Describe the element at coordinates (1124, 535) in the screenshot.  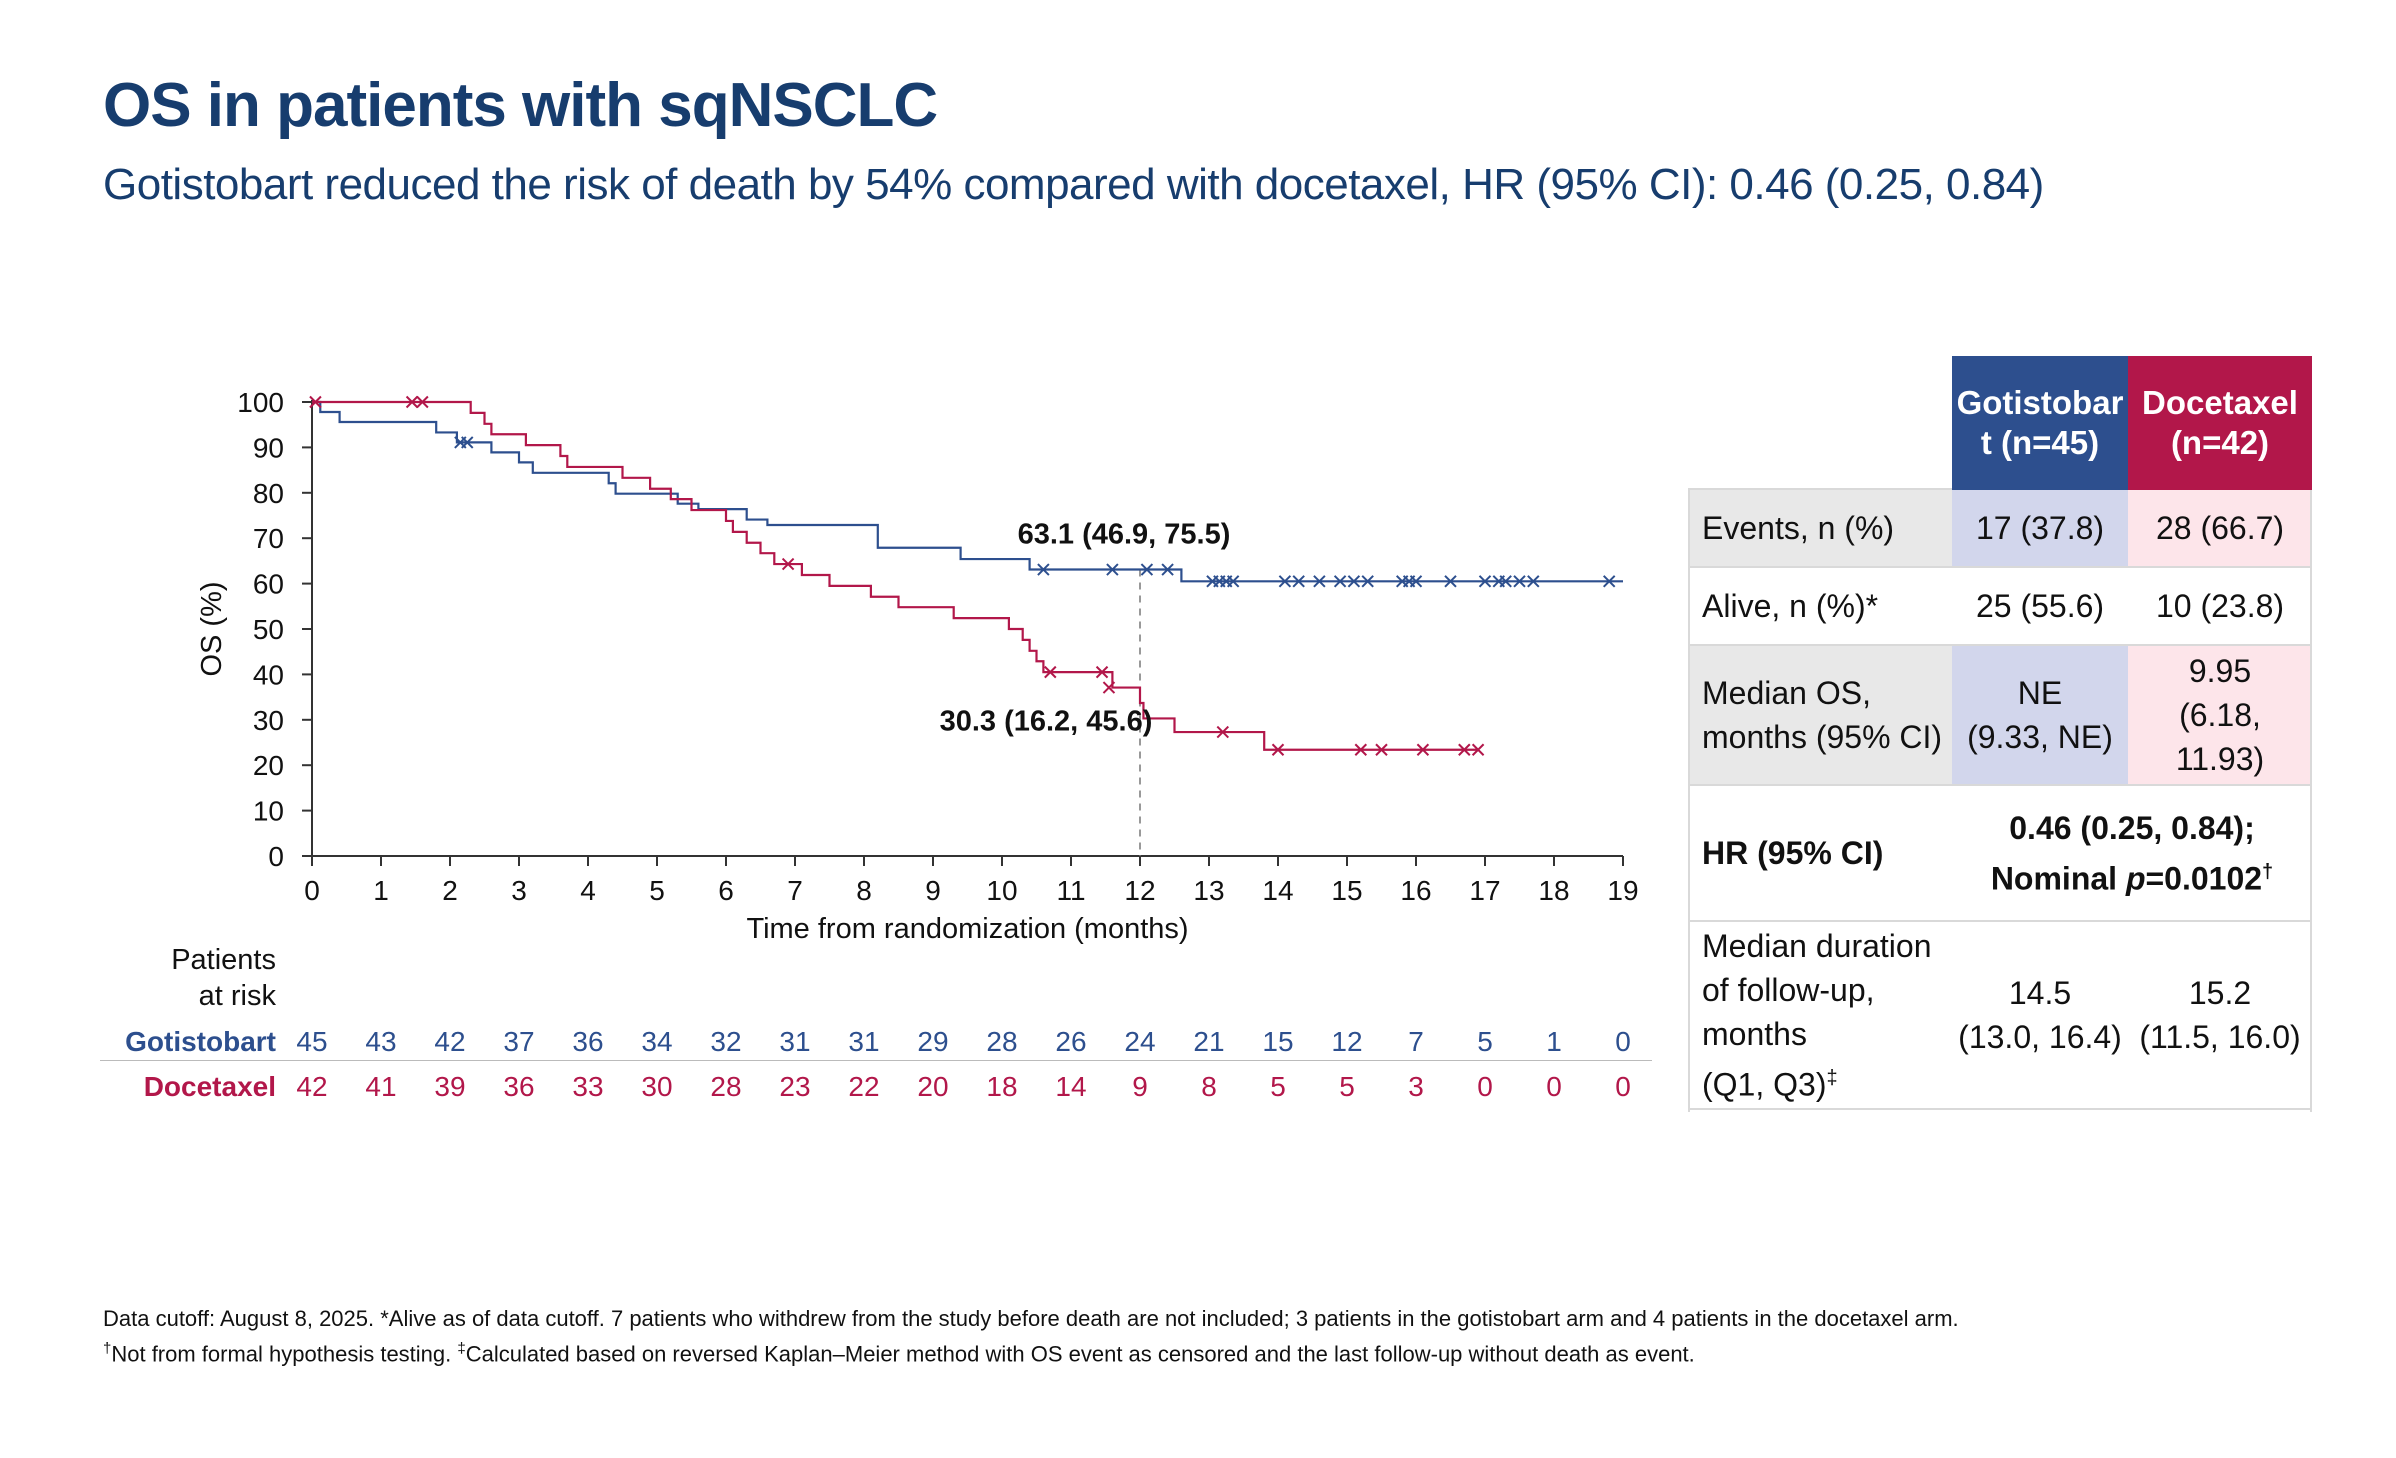
I see `annotation-gotistobart-12mo: 63.1 (46.9, 75.5)` at that location.